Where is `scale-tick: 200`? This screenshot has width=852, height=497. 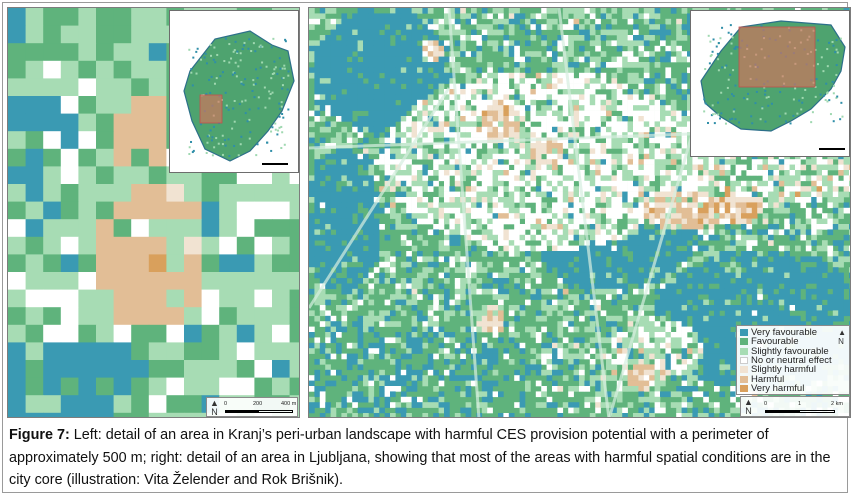
scale-tick: 200 is located at coordinates (258, 404).